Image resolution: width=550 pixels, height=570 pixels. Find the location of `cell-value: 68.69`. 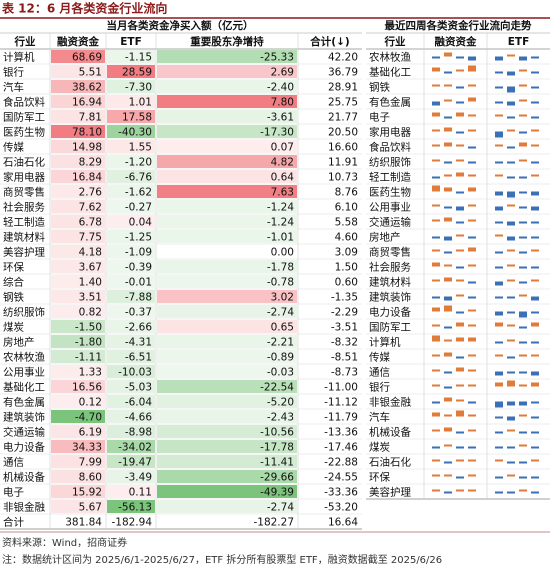

cell-value: 68.69 is located at coordinates (87, 58).